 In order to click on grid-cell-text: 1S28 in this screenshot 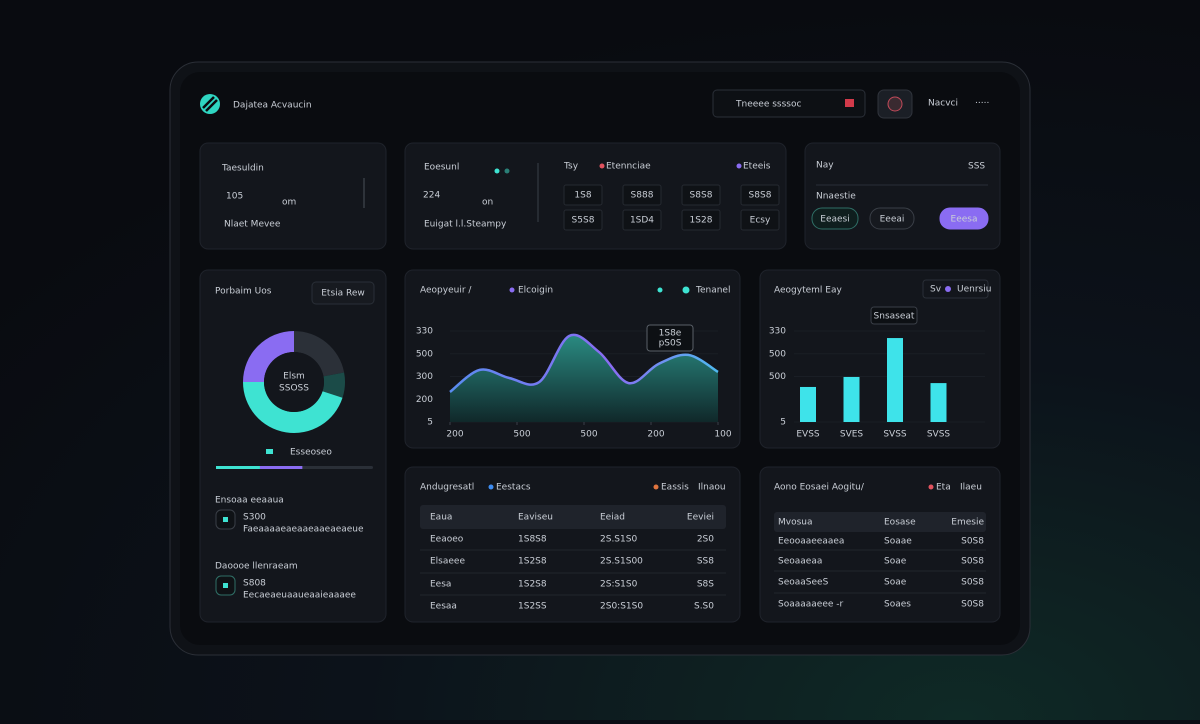, I will do `click(701, 221)`.